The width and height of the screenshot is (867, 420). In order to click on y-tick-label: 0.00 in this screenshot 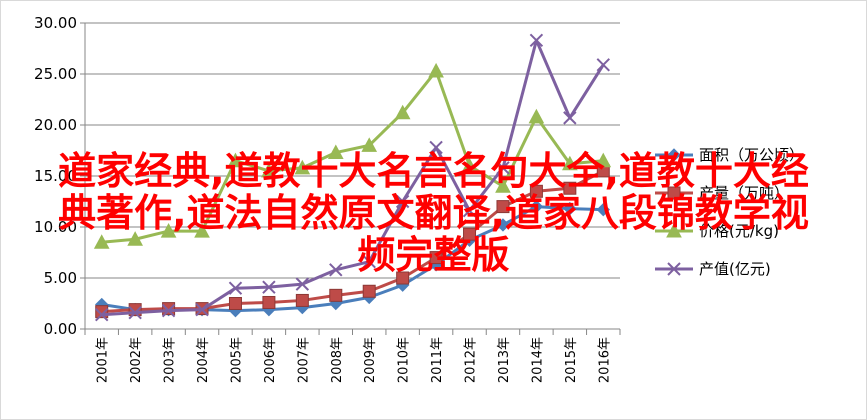, I will do `click(60, 329)`.